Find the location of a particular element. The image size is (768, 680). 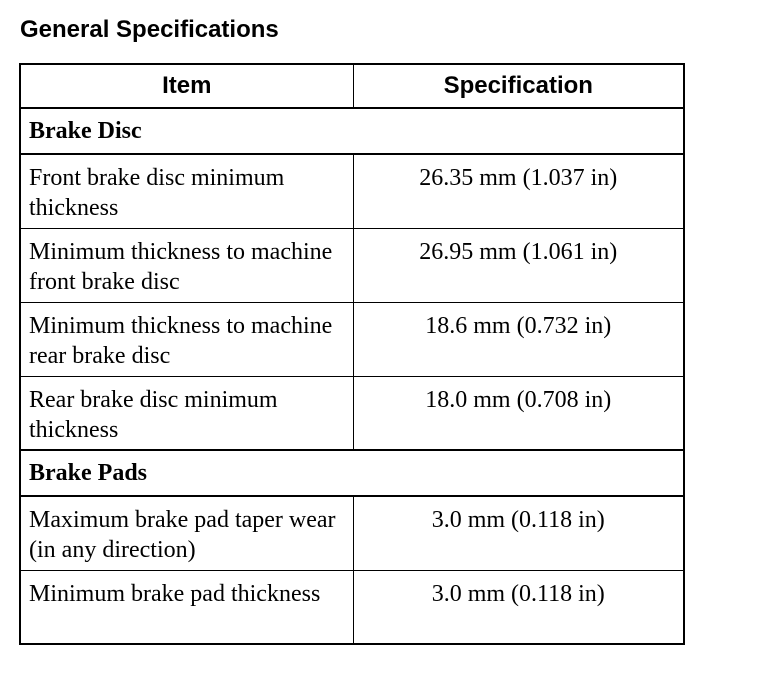

item-cell: Front brake disc minimum thickness is located at coordinates (186, 191).